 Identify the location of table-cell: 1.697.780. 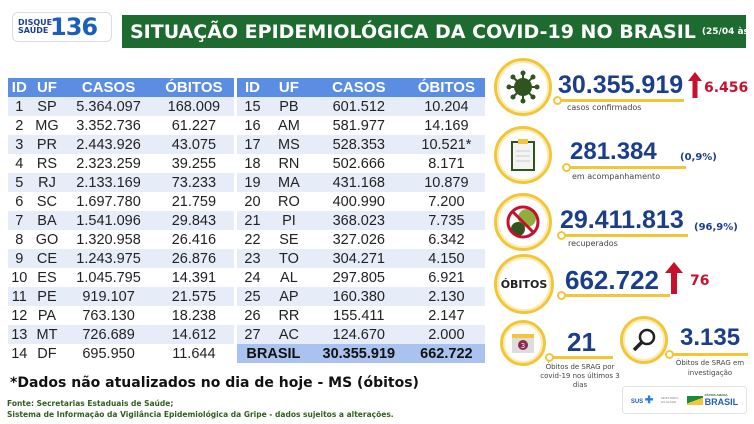
(108, 201).